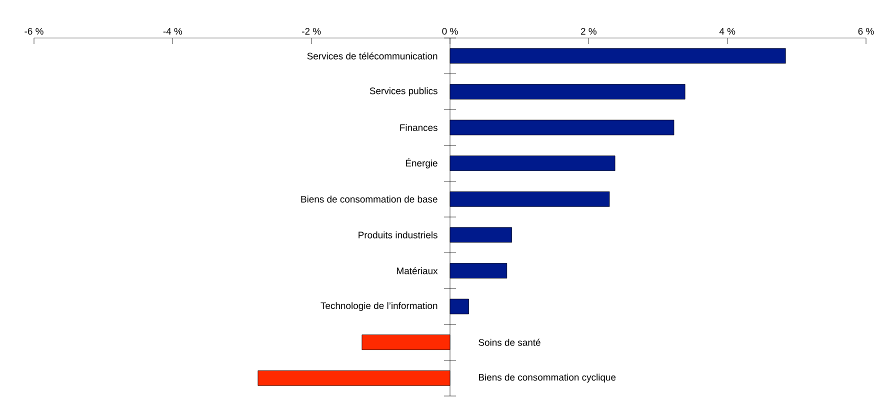 This screenshot has height=401, width=894. I want to click on x-tick-label: 0 %, so click(450, 31).